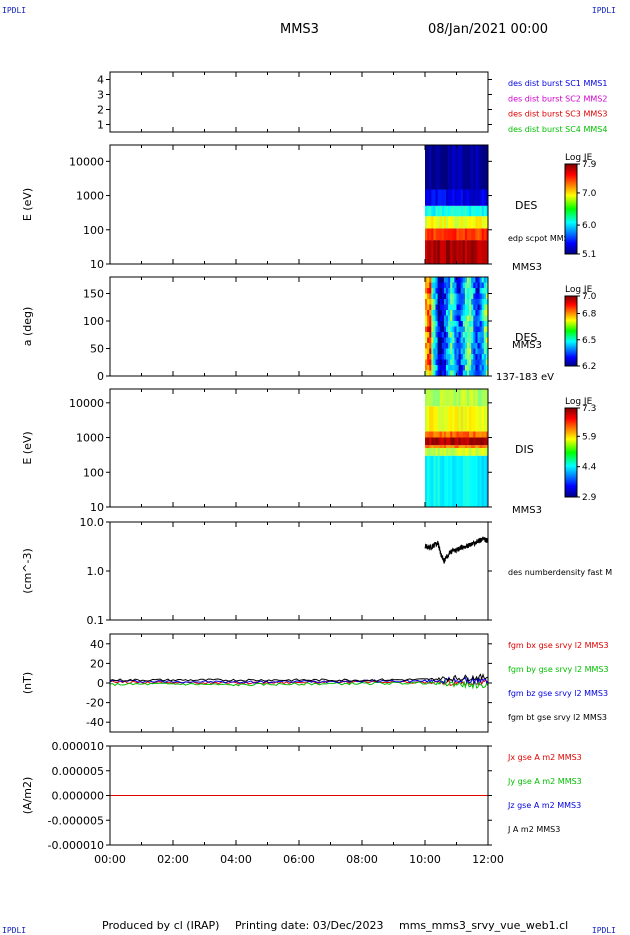 The height and width of the screenshot is (935, 630). What do you see at coordinates (589, 194) in the screenshot?
I see `colorbar-tick-label: 7.0` at bounding box center [589, 194].